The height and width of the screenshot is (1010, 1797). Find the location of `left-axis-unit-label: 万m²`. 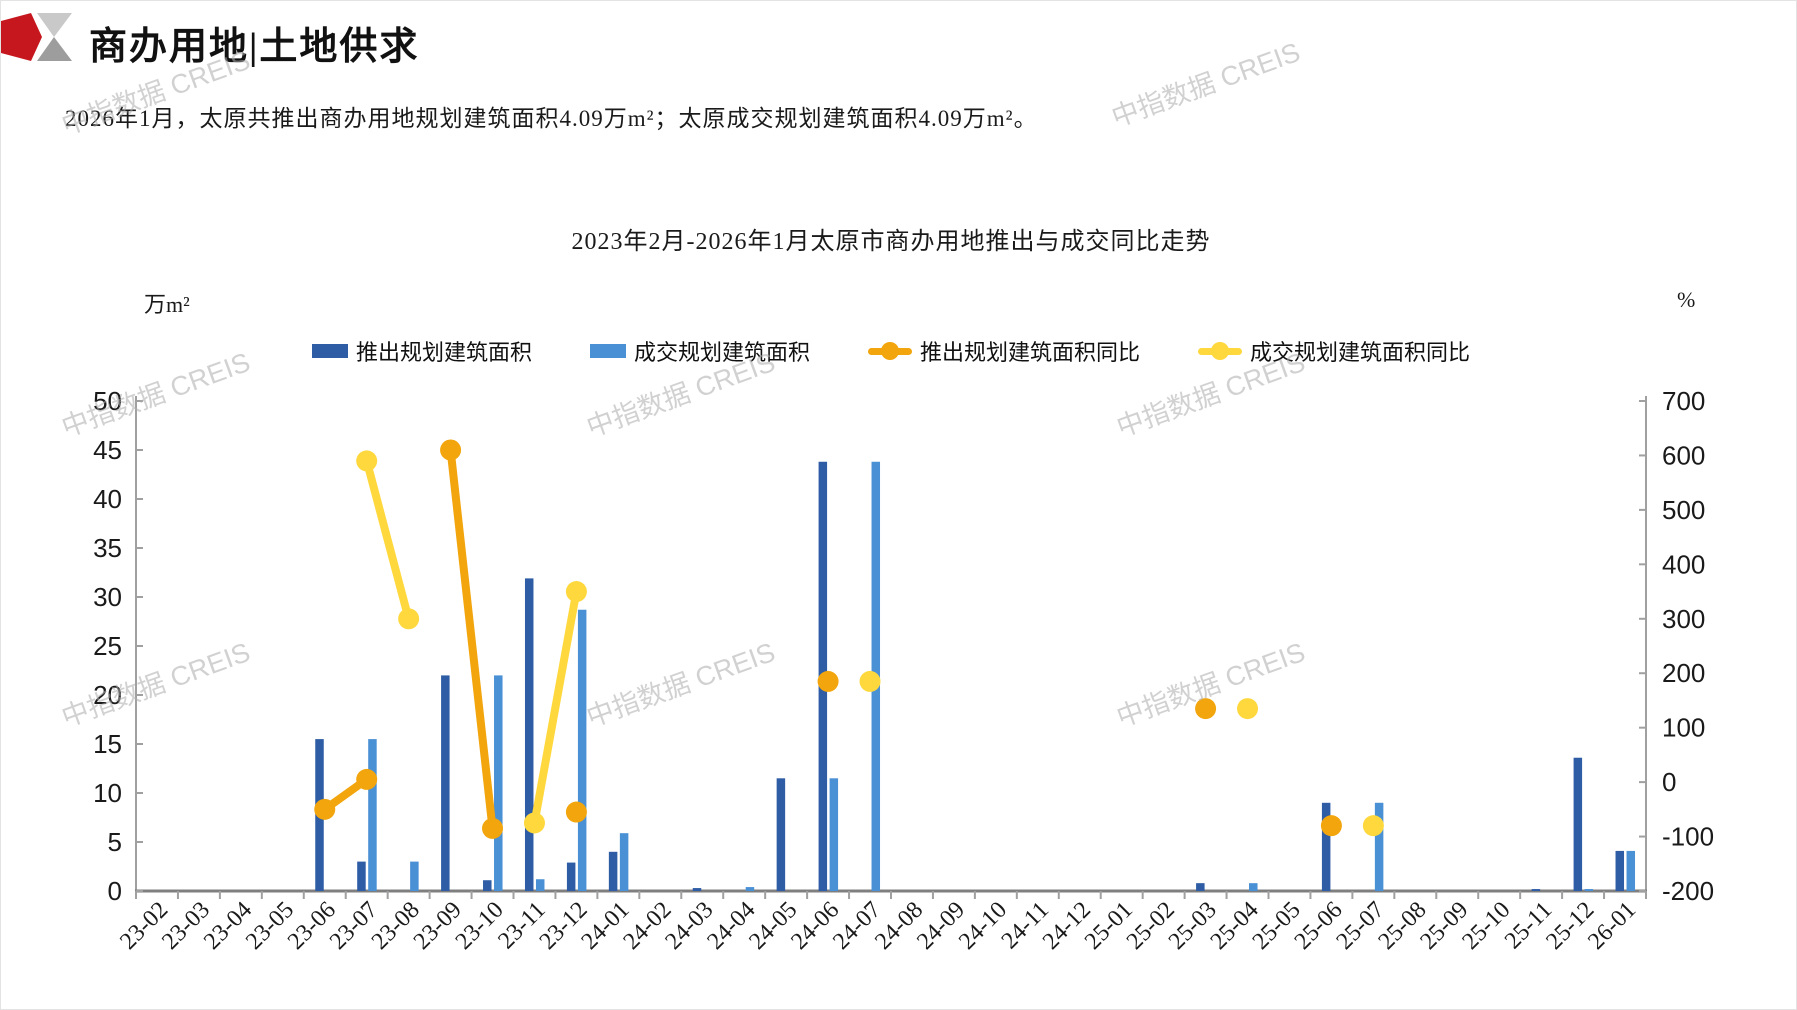

left-axis-unit-label: 万m² is located at coordinates (167, 304).